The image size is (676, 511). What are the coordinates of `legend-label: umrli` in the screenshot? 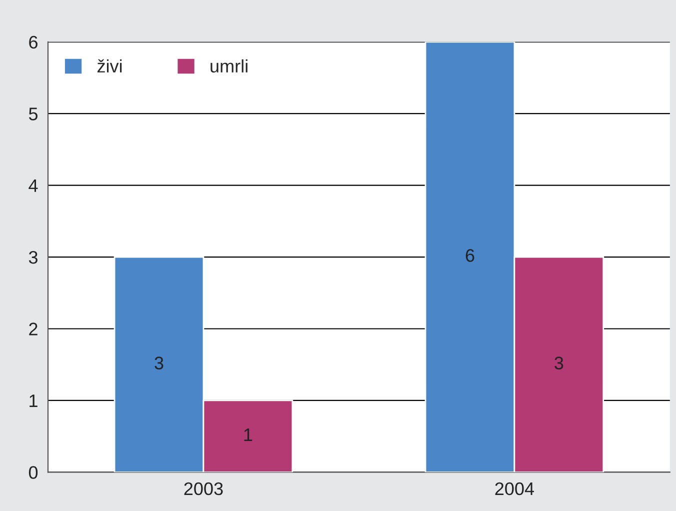 It's located at (229, 66).